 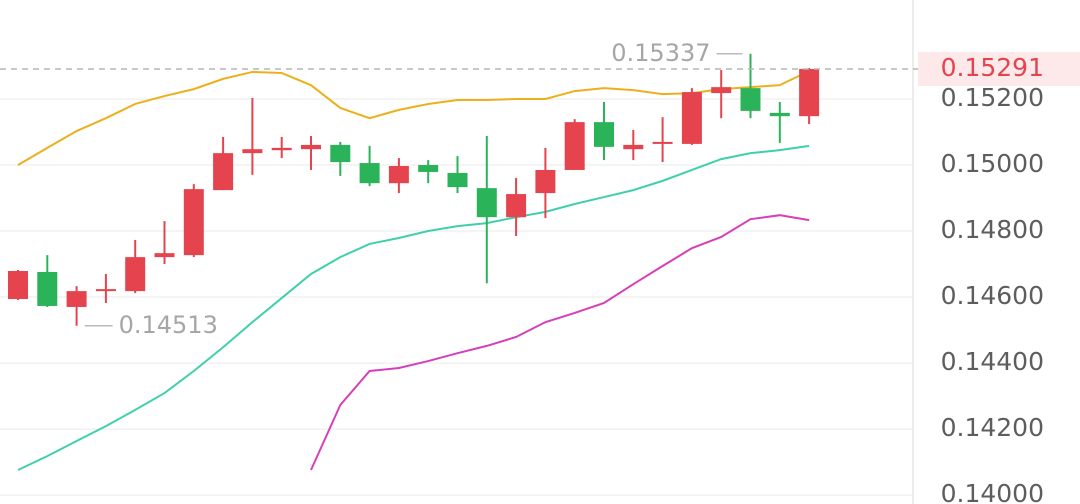 What do you see at coordinates (168, 325) in the screenshot?
I see `min-label: 0.14513` at bounding box center [168, 325].